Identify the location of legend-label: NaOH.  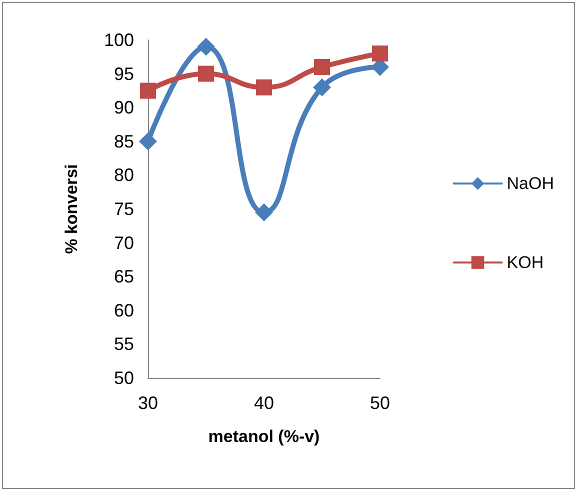
(530, 183).